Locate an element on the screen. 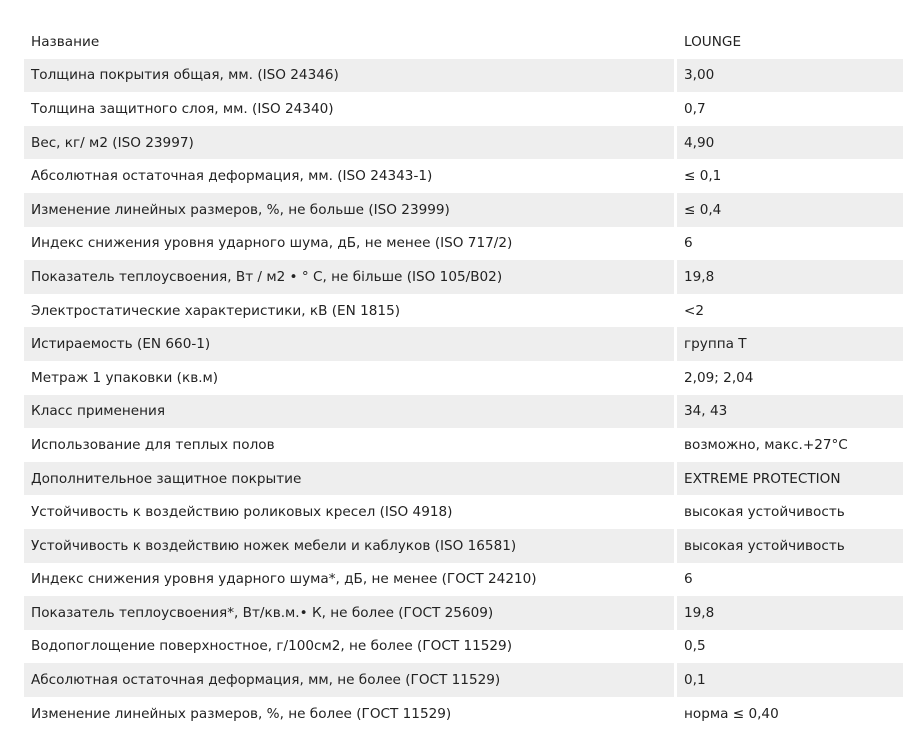 Image resolution: width=923 pixels, height=756 pixels. spec-value: EXTREME PROTECTION is located at coordinates (790, 478).